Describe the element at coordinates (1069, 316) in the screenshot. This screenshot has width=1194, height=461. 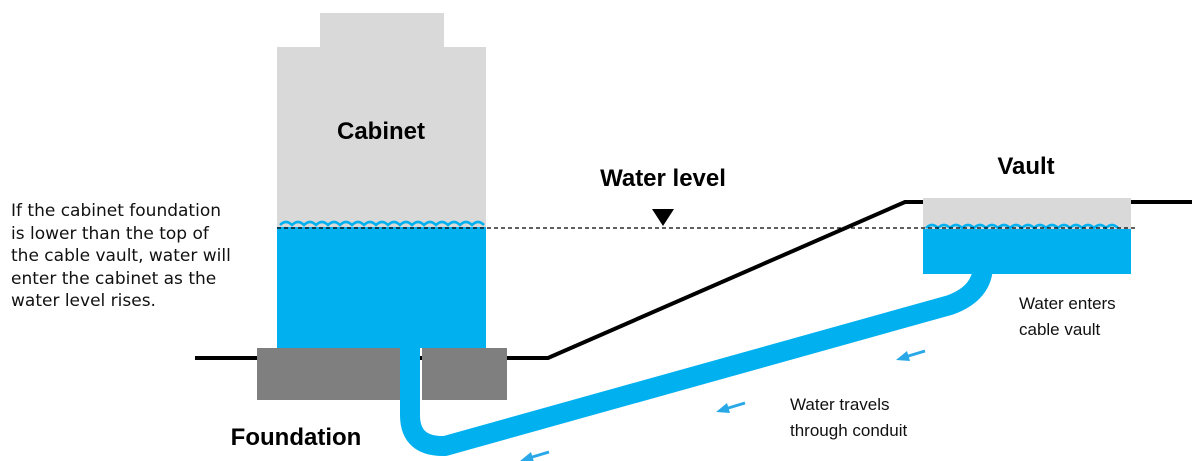
I see `water-enters-label: Water enters cable vault` at that location.